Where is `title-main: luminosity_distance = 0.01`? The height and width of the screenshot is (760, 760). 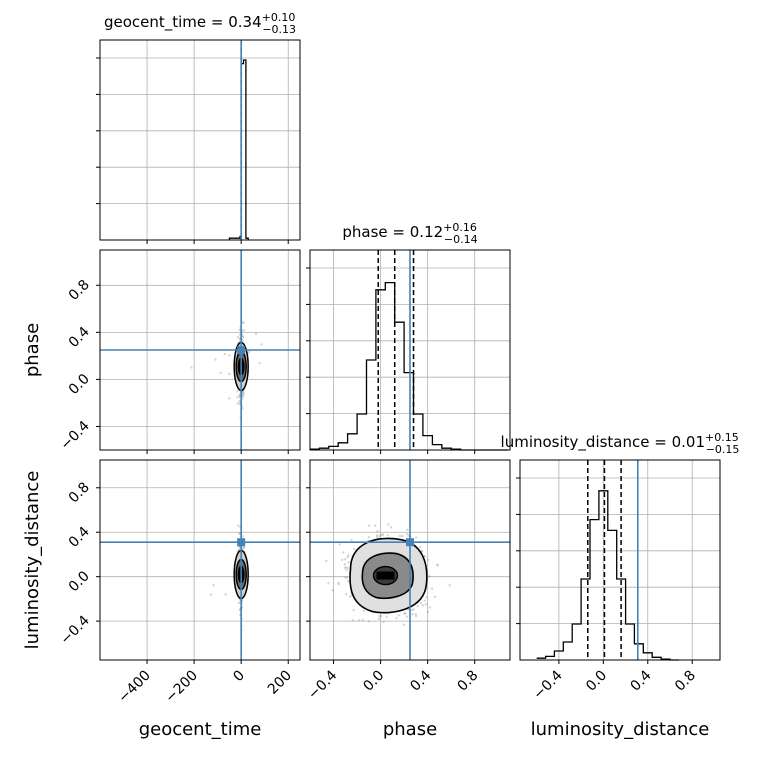
title-main: luminosity_distance = 0.01 is located at coordinates (603, 442).